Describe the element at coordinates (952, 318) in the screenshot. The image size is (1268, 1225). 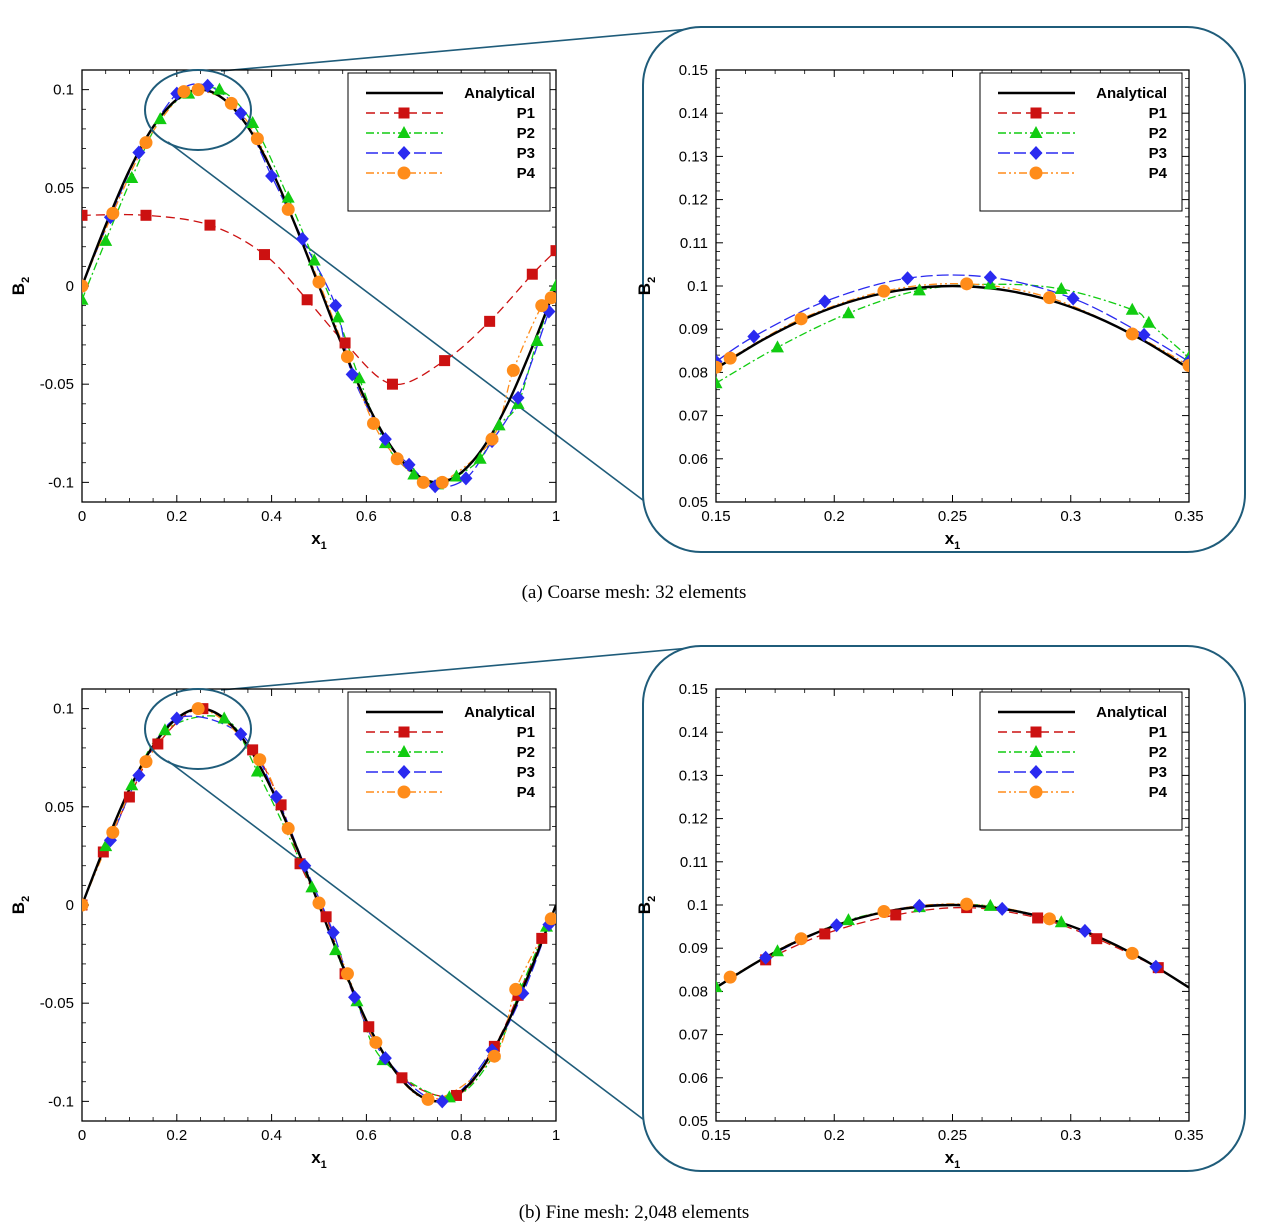
I see `a-zoom-series-p3-line` at that location.